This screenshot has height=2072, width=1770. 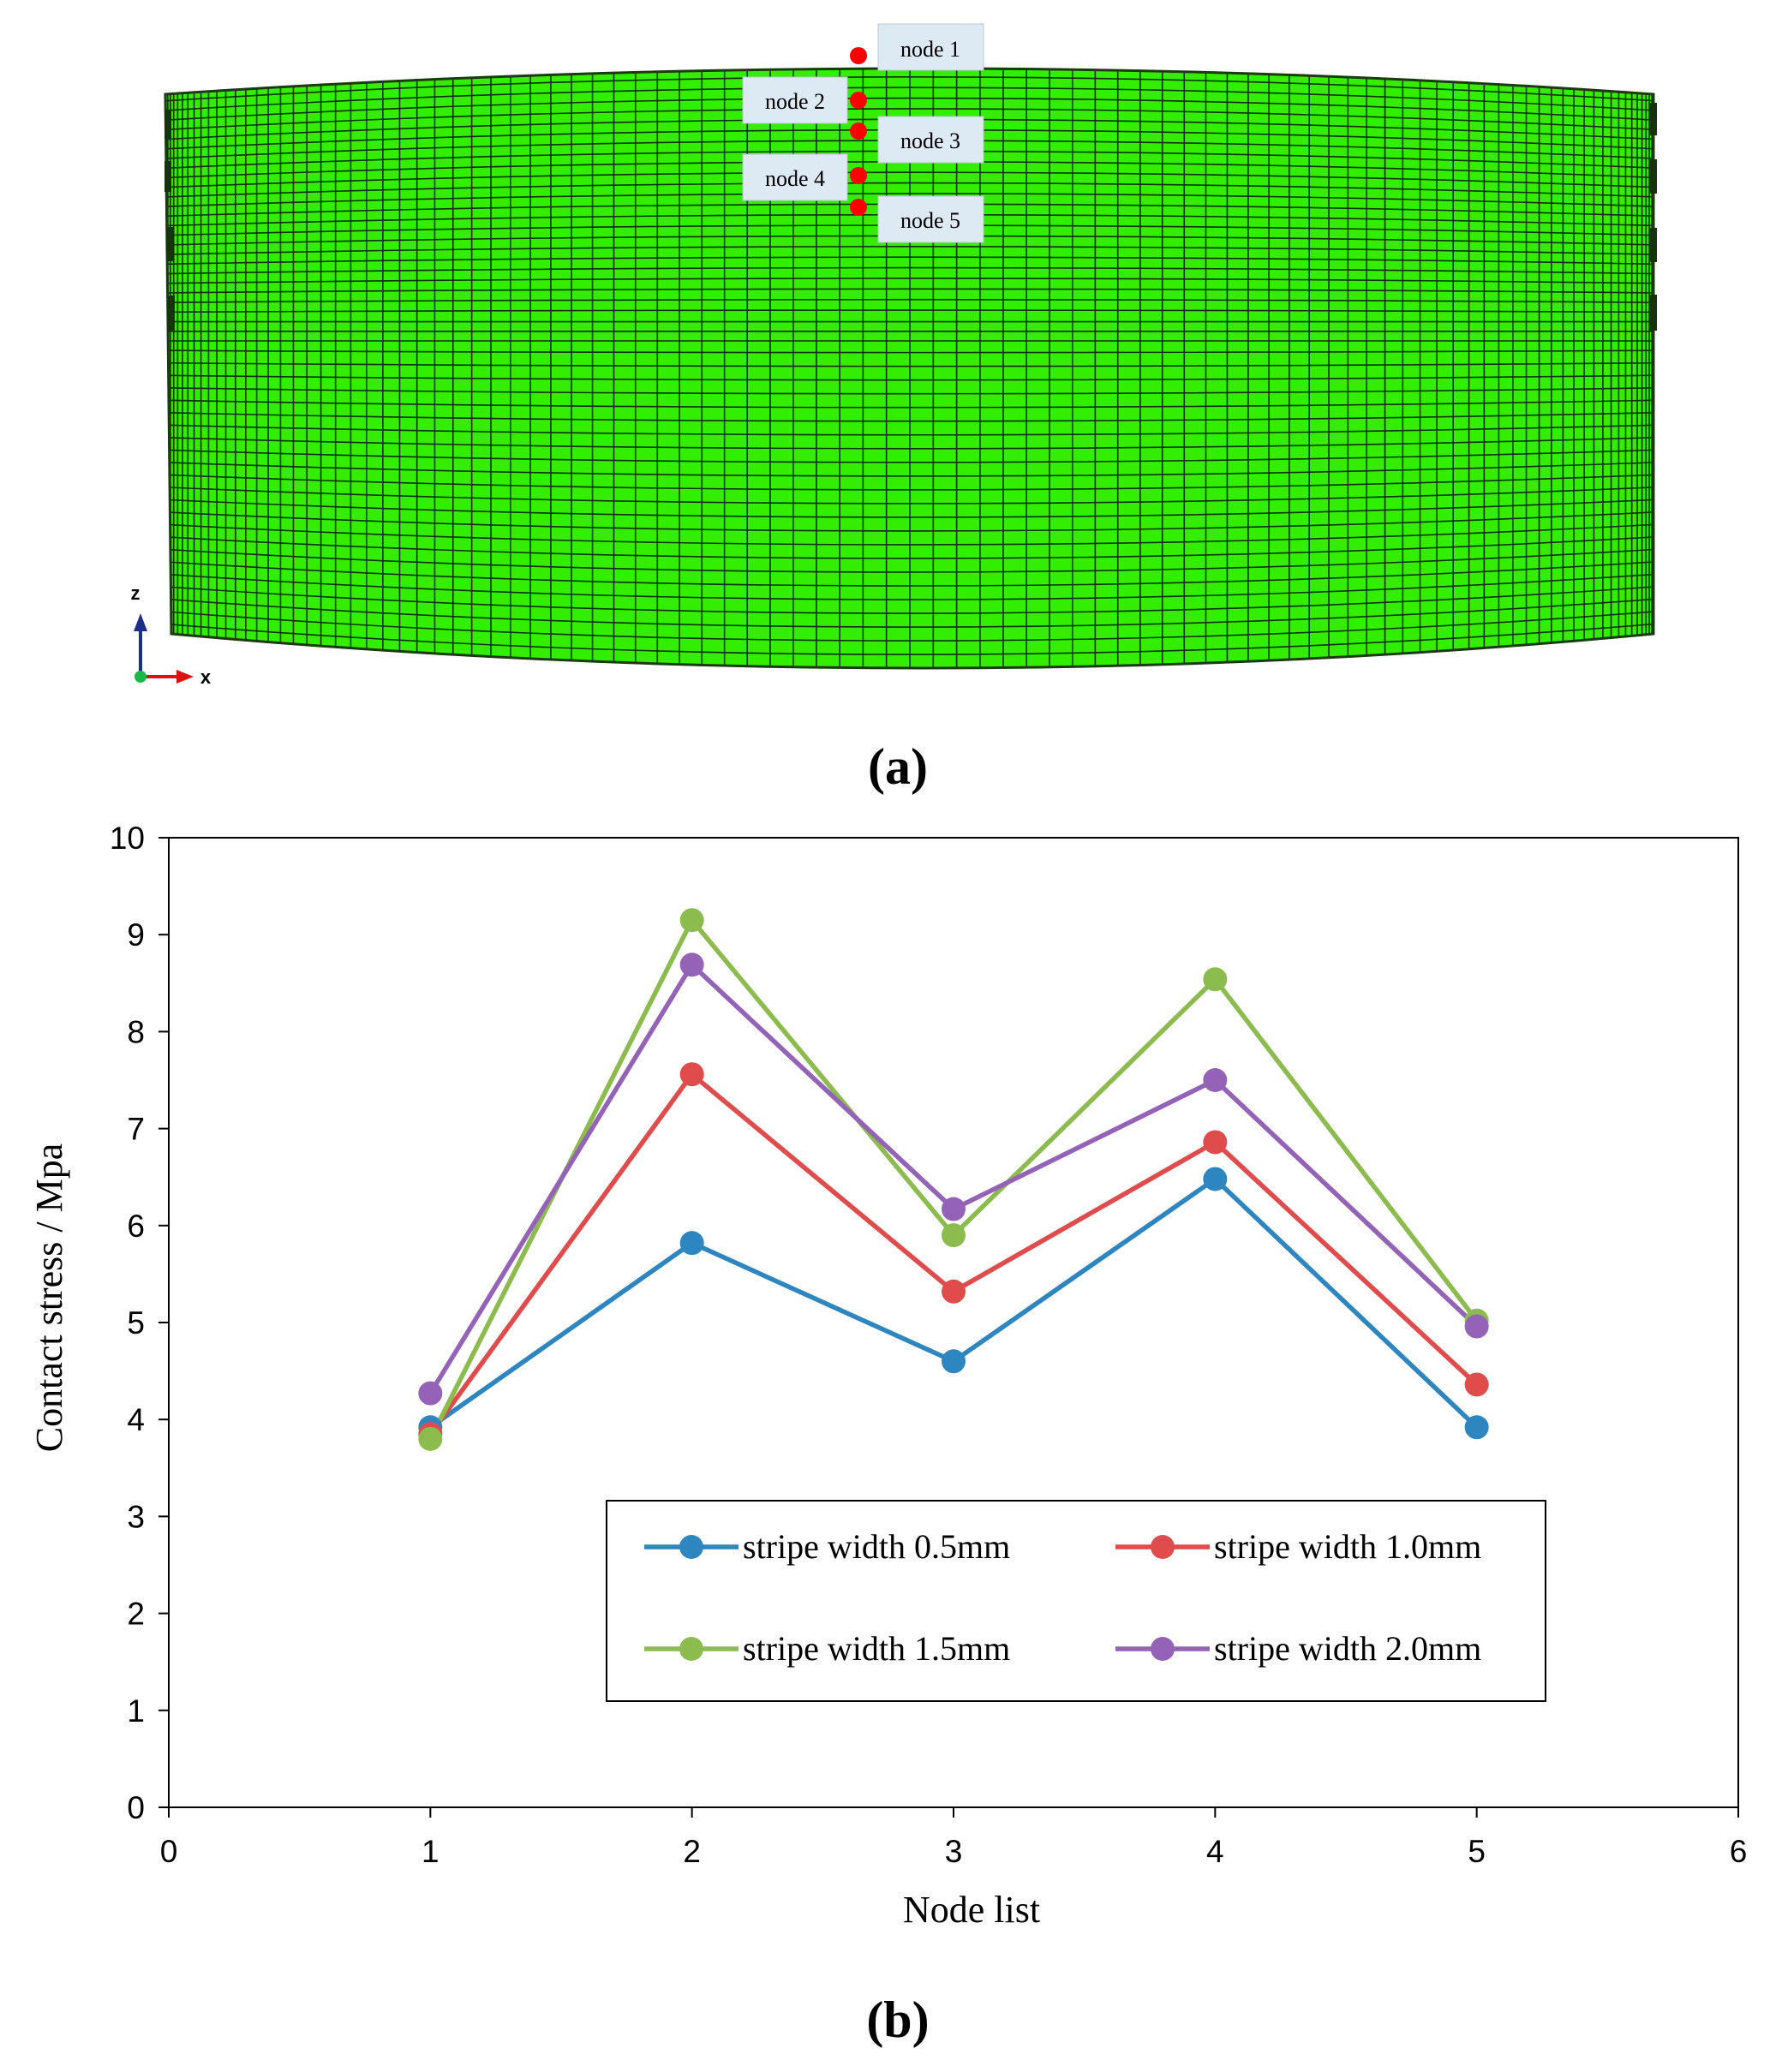 I want to click on x-axis: 0 1 2 3 4 5 6, so click(x=954, y=1838).